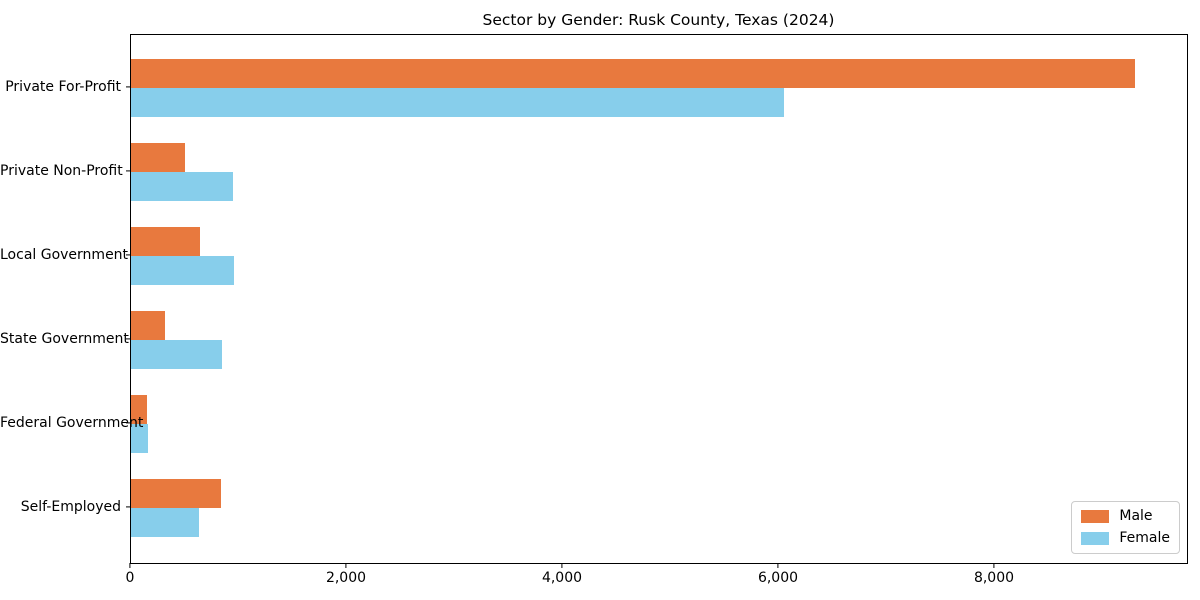 The height and width of the screenshot is (600, 1200). Describe the element at coordinates (778, 578) in the screenshot. I see `x-axis-label: 6,000` at that location.